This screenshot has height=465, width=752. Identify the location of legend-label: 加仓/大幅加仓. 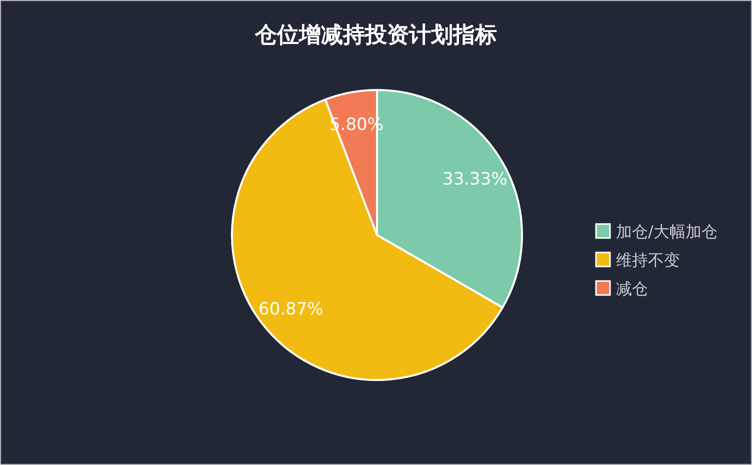
(667, 231).